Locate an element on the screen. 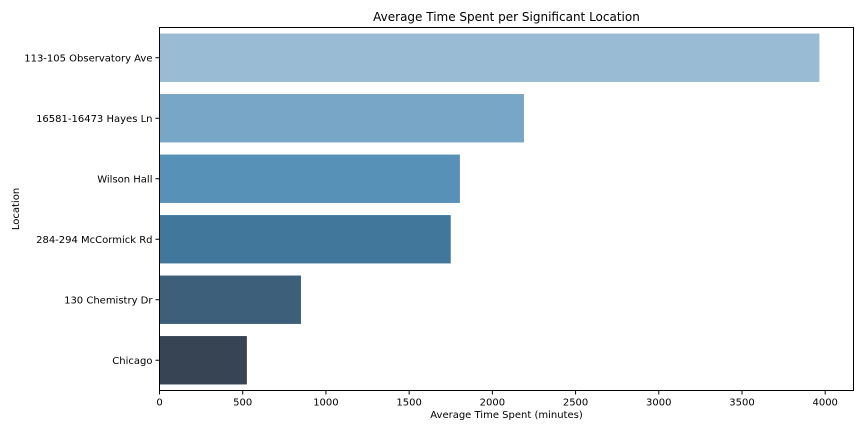 Image resolution: width=864 pixels, height=432 pixels. x-tick-label: 3000 is located at coordinates (658, 403).